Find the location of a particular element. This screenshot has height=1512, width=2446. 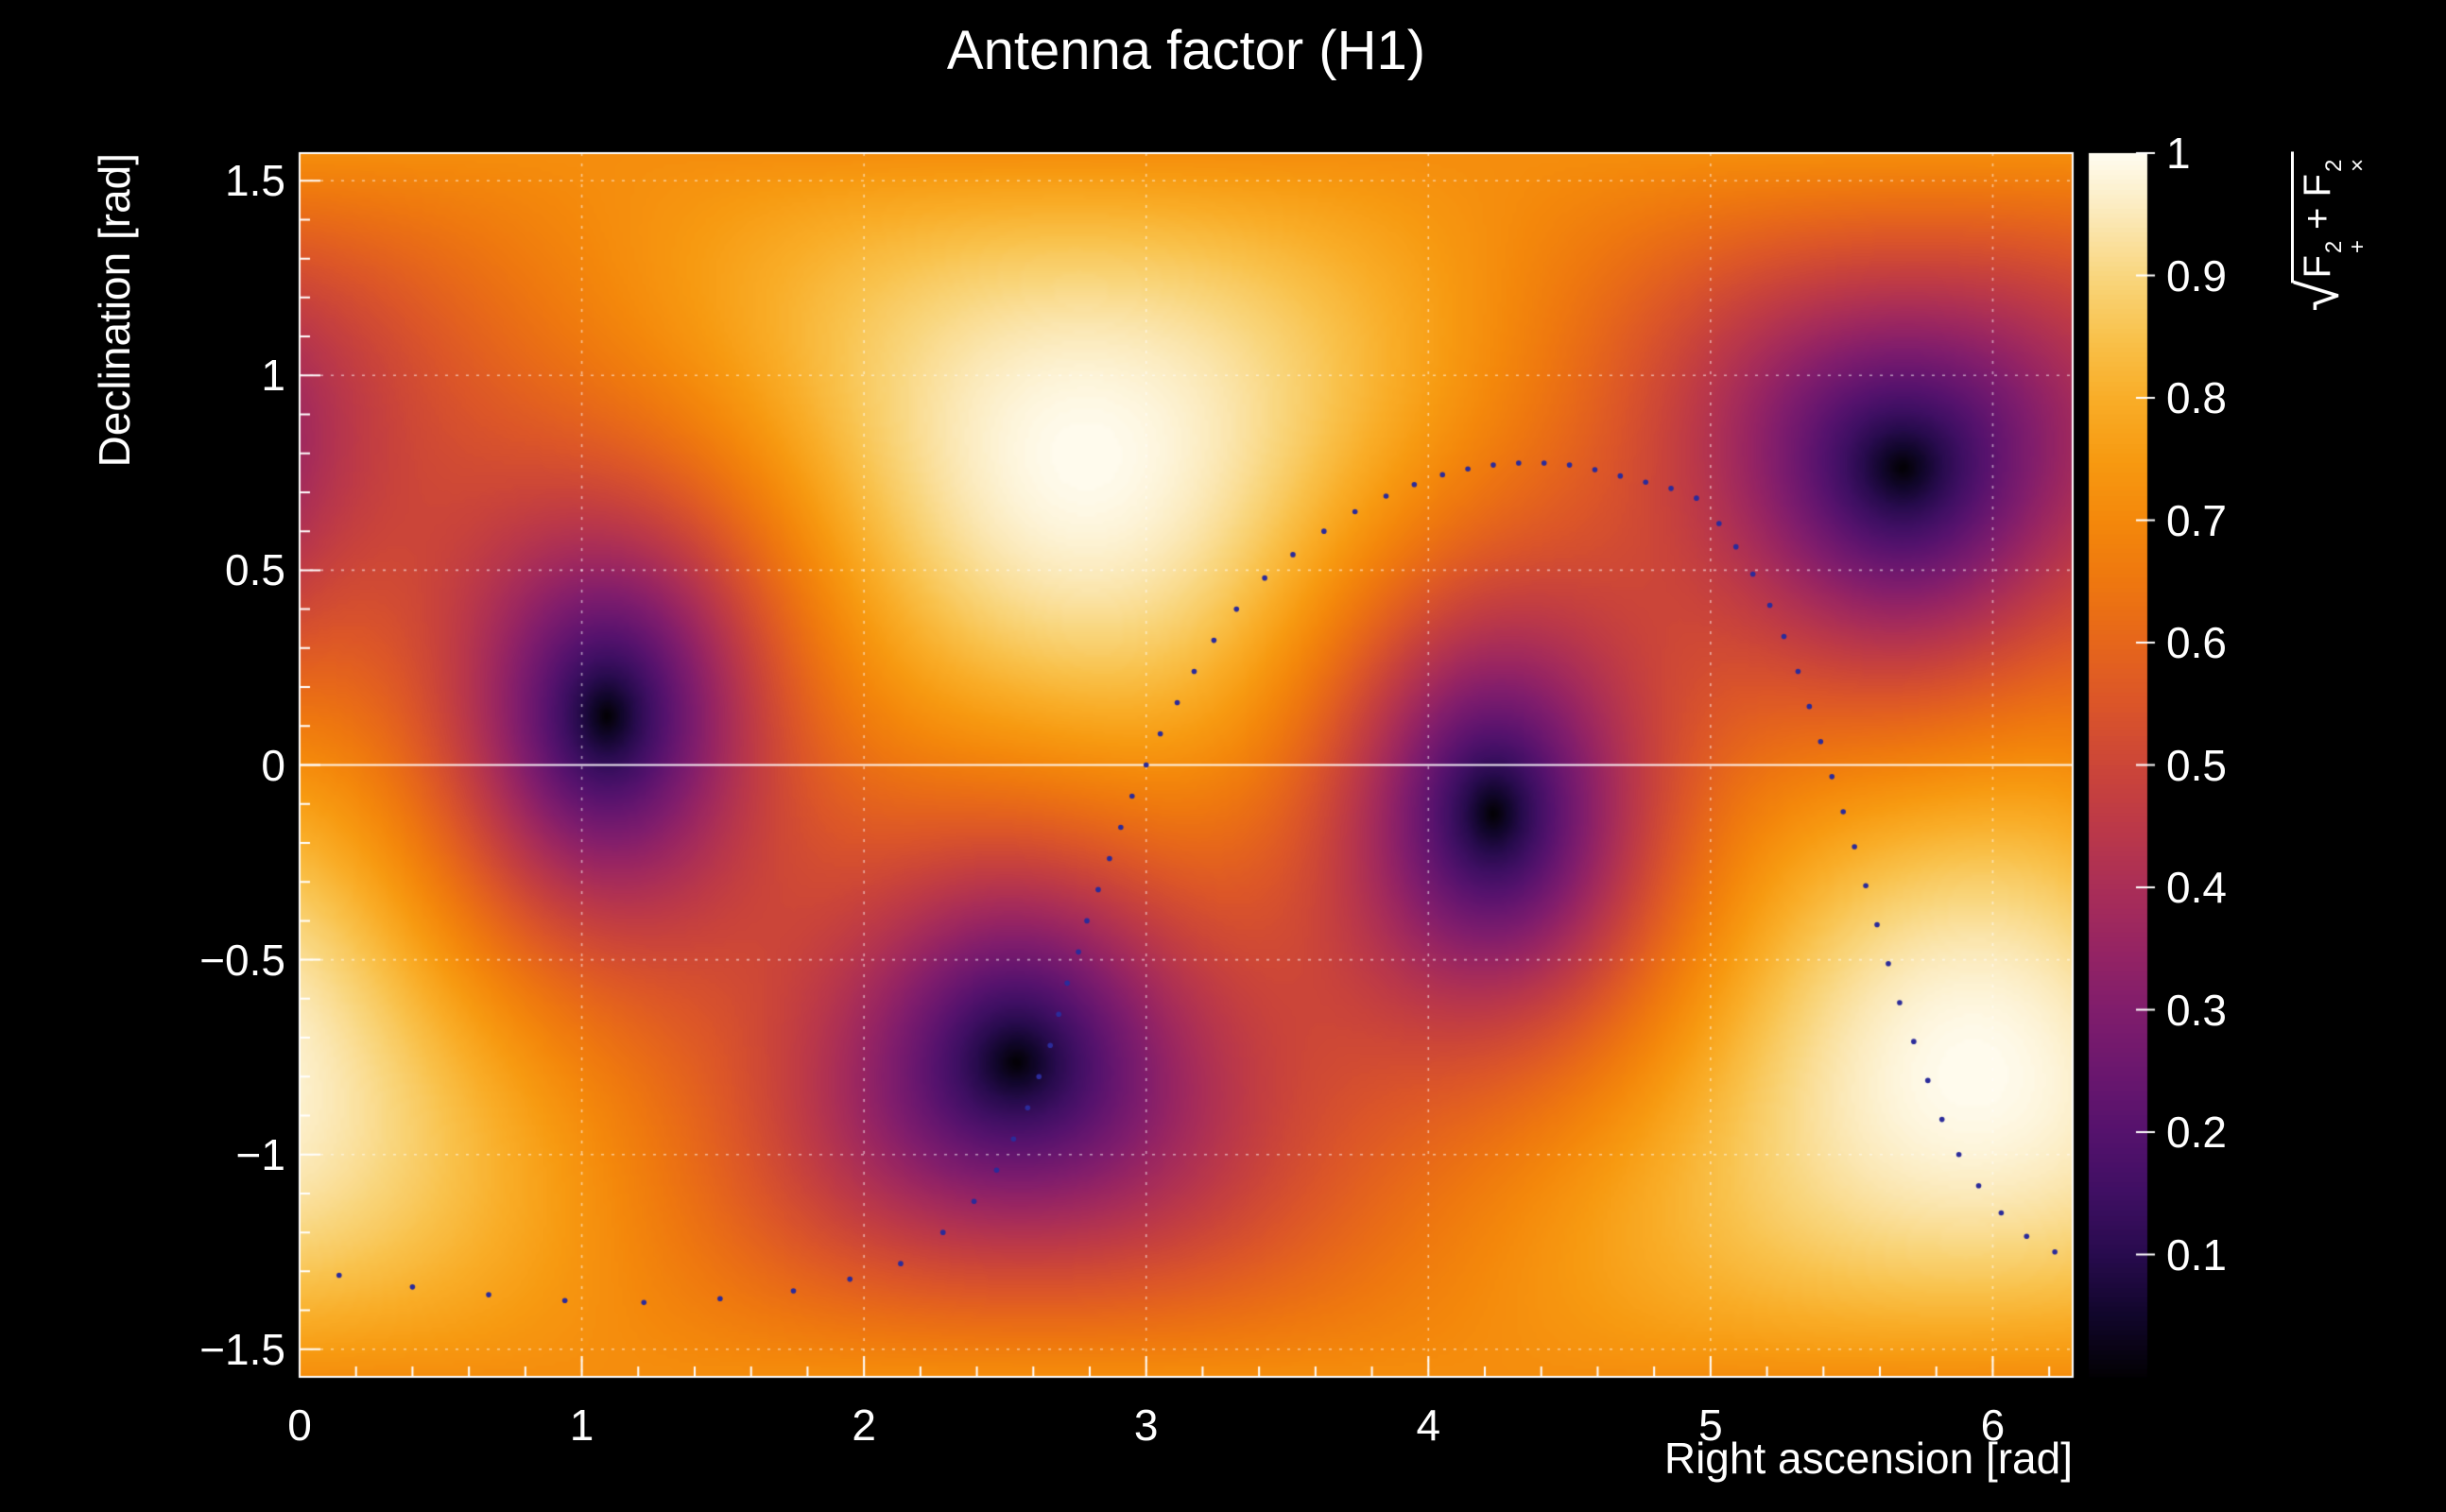

colorbar-tick-label: 0.7 is located at coordinates (2196, 520).